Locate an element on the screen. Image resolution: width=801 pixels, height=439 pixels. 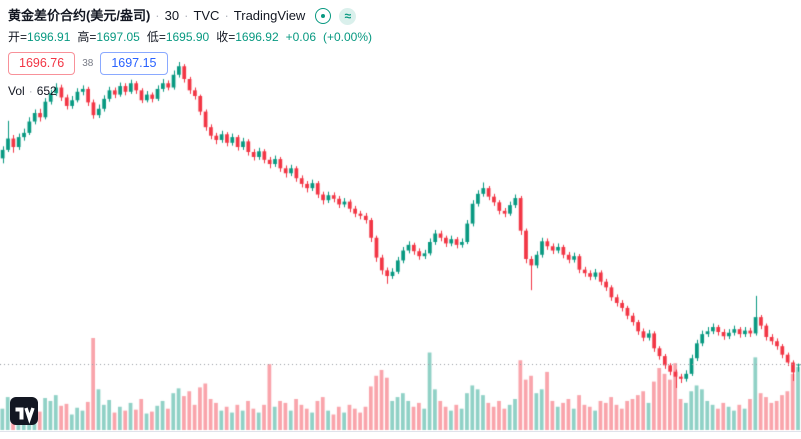
open-label: 开= is located at coordinates (18, 37).